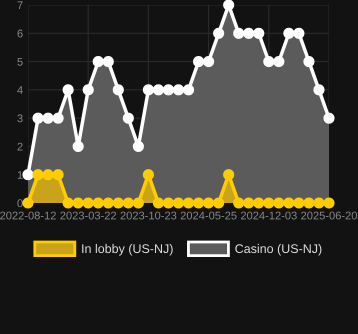 This screenshot has height=334, width=358. What do you see at coordinates (148, 216) in the screenshot?
I see `x-tick-label: 2023-10-23` at bounding box center [148, 216].